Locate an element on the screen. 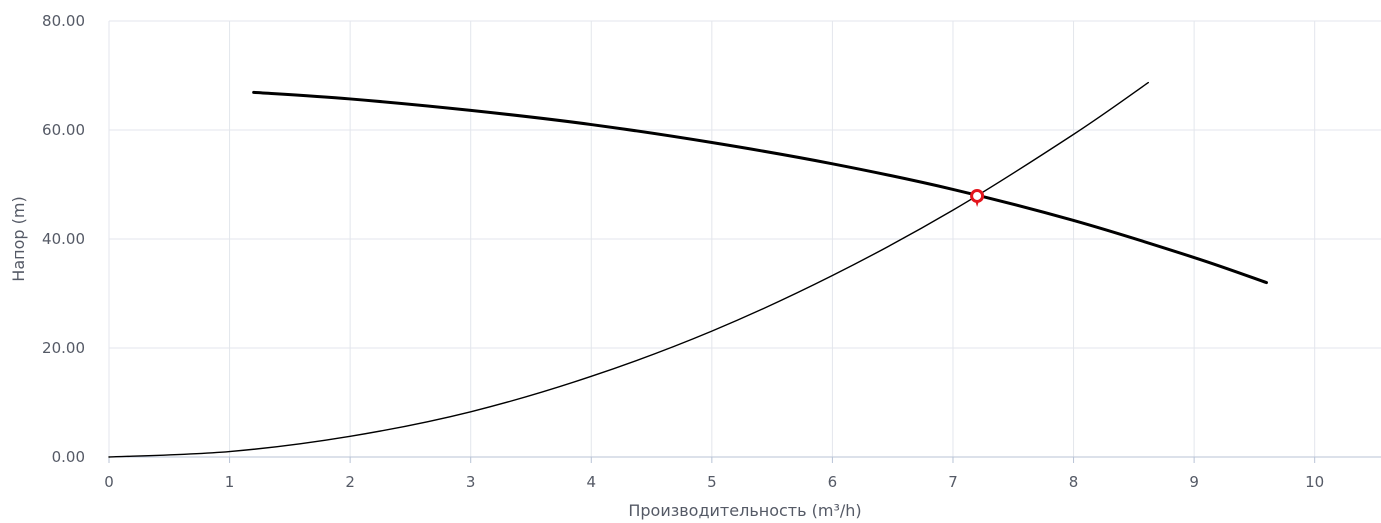 The image size is (1381, 523). y-tick-label: 20.00 is located at coordinates (63, 348).